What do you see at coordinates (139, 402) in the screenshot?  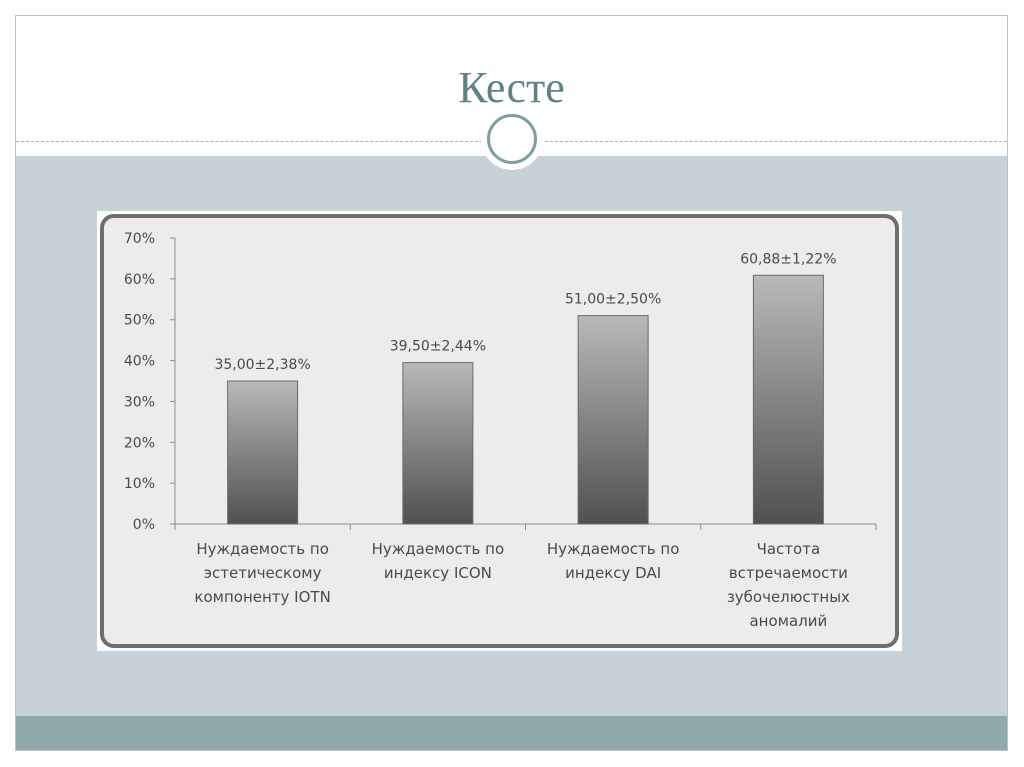 I see `y-tick-label: 30%` at bounding box center [139, 402].